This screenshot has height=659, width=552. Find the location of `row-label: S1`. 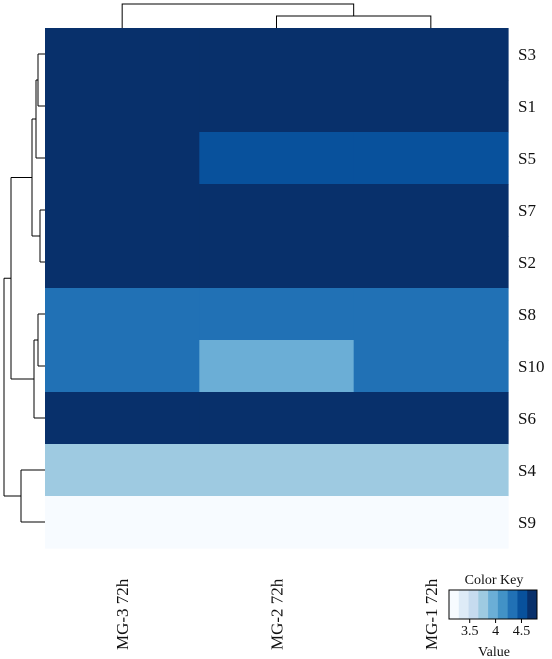

row-label: S1 is located at coordinates (527, 106).